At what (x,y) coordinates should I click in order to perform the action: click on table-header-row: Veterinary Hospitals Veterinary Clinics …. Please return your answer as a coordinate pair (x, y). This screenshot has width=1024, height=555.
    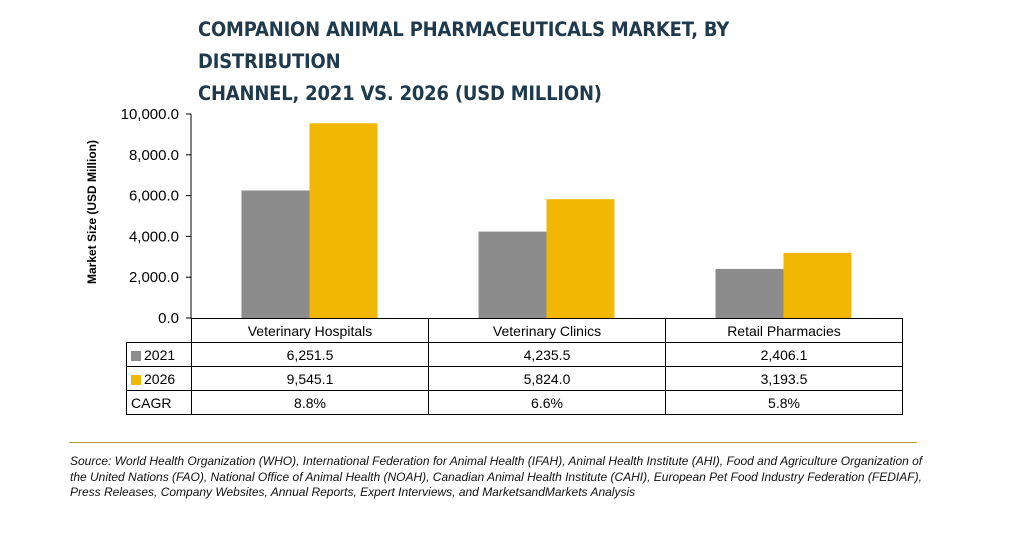
    Looking at the image, I should click on (514, 330).